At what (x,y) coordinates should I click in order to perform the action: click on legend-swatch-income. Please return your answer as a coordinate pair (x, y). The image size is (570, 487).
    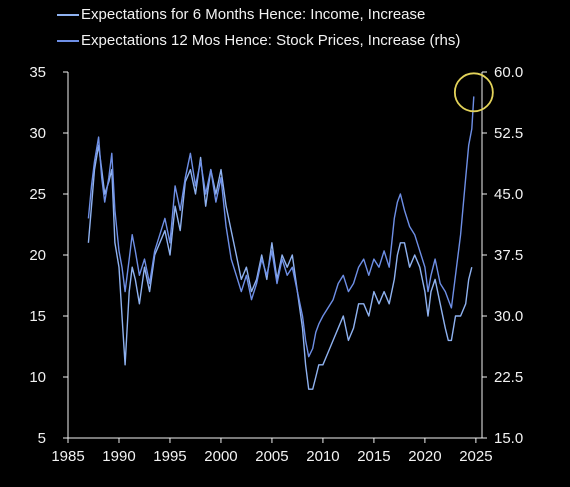
    Looking at the image, I should click on (68, 15).